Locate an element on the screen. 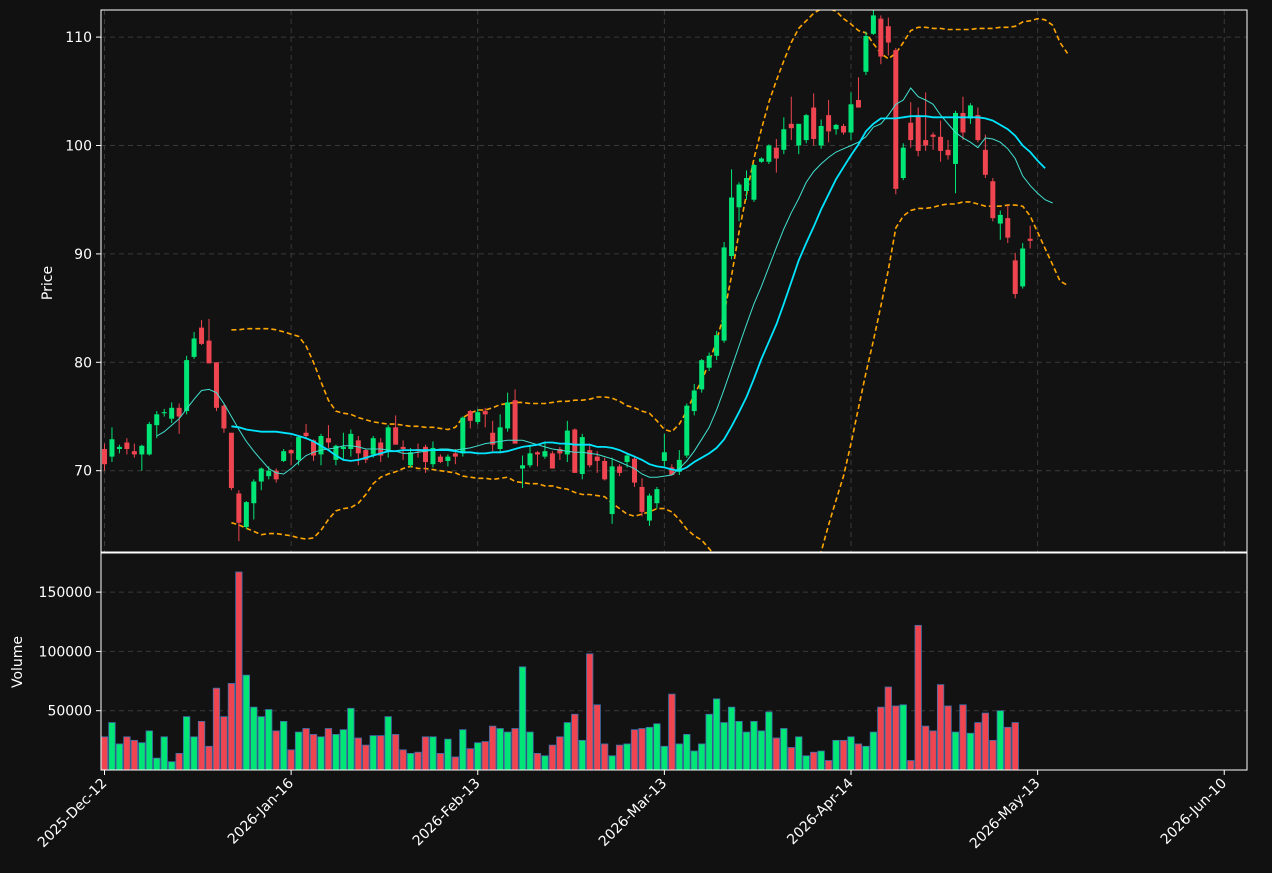 The width and height of the screenshot is (1272, 873). volume-ytick-label: 100000 is located at coordinates (65, 652).